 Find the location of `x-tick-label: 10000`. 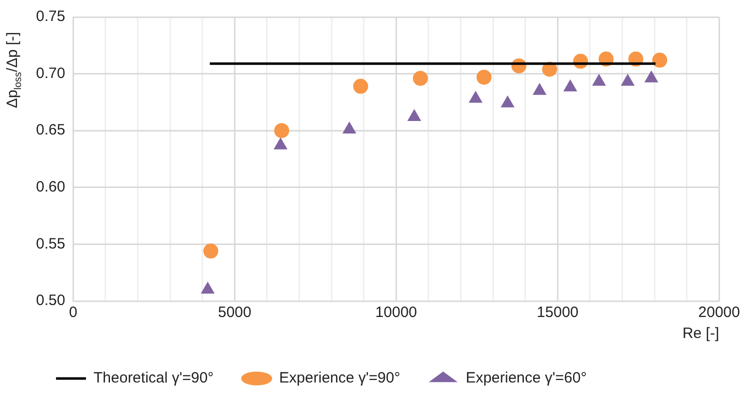

x-tick-label: 10000 is located at coordinates (396, 313).